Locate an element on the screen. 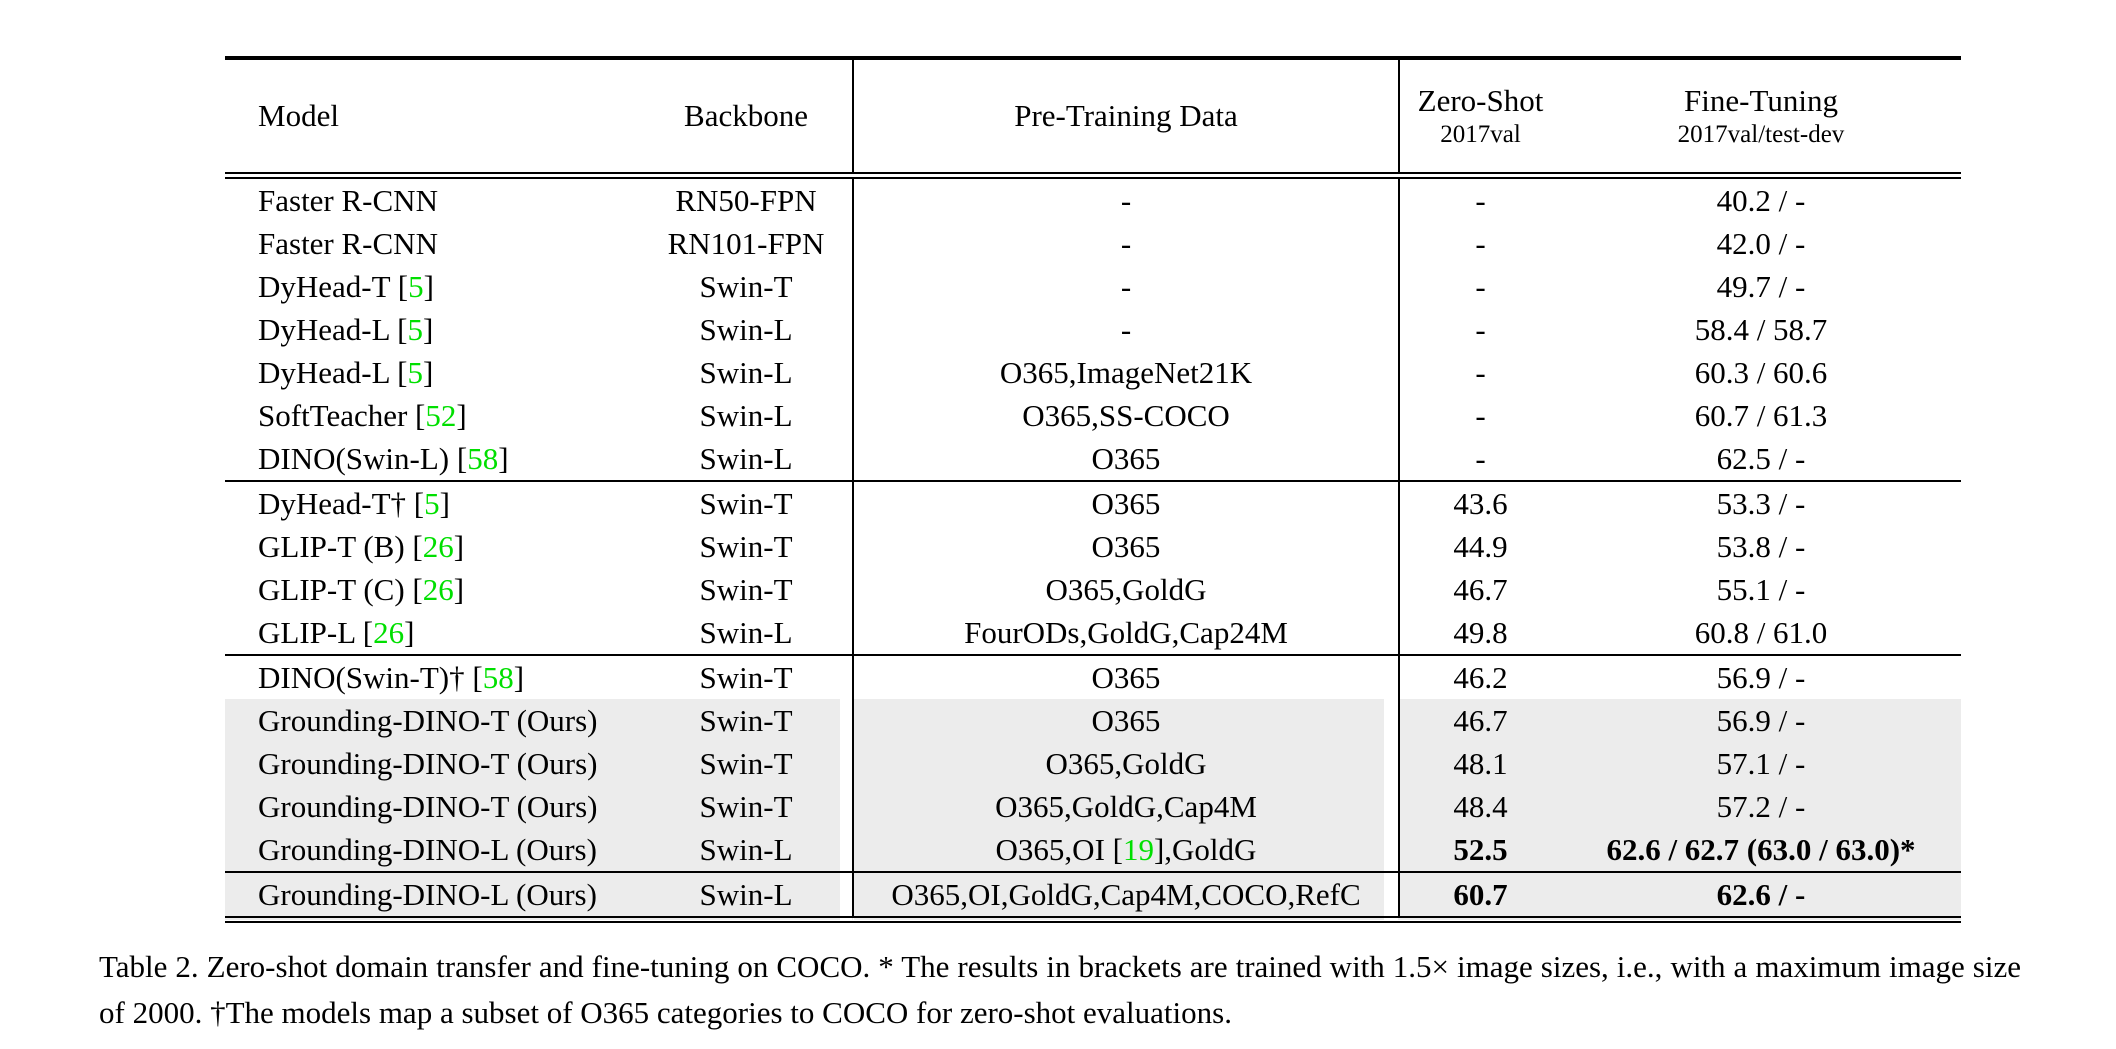 The image size is (2116, 1049). table-row: Faster R-CNN RN50-FPN - -40.2 / - is located at coordinates (1093, 198).